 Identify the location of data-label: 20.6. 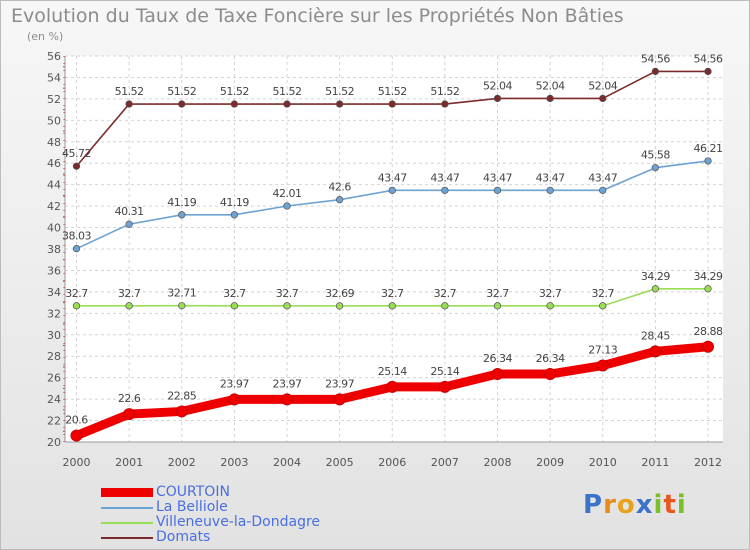
(76, 420).